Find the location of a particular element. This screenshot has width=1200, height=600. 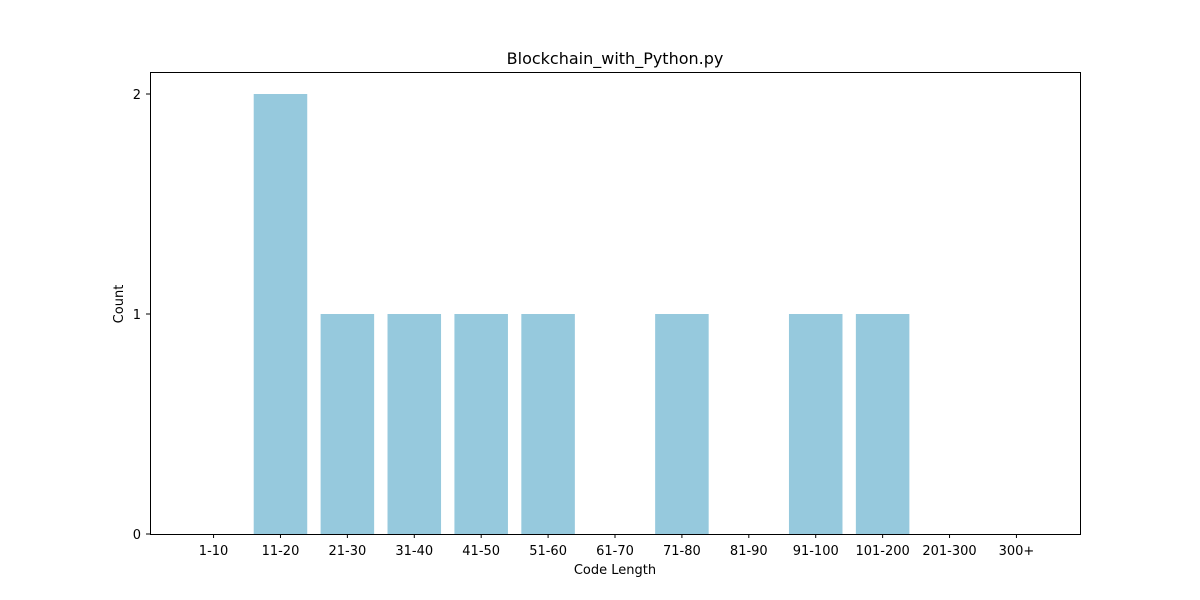

x-tick-label: 31-40 is located at coordinates (414, 551).